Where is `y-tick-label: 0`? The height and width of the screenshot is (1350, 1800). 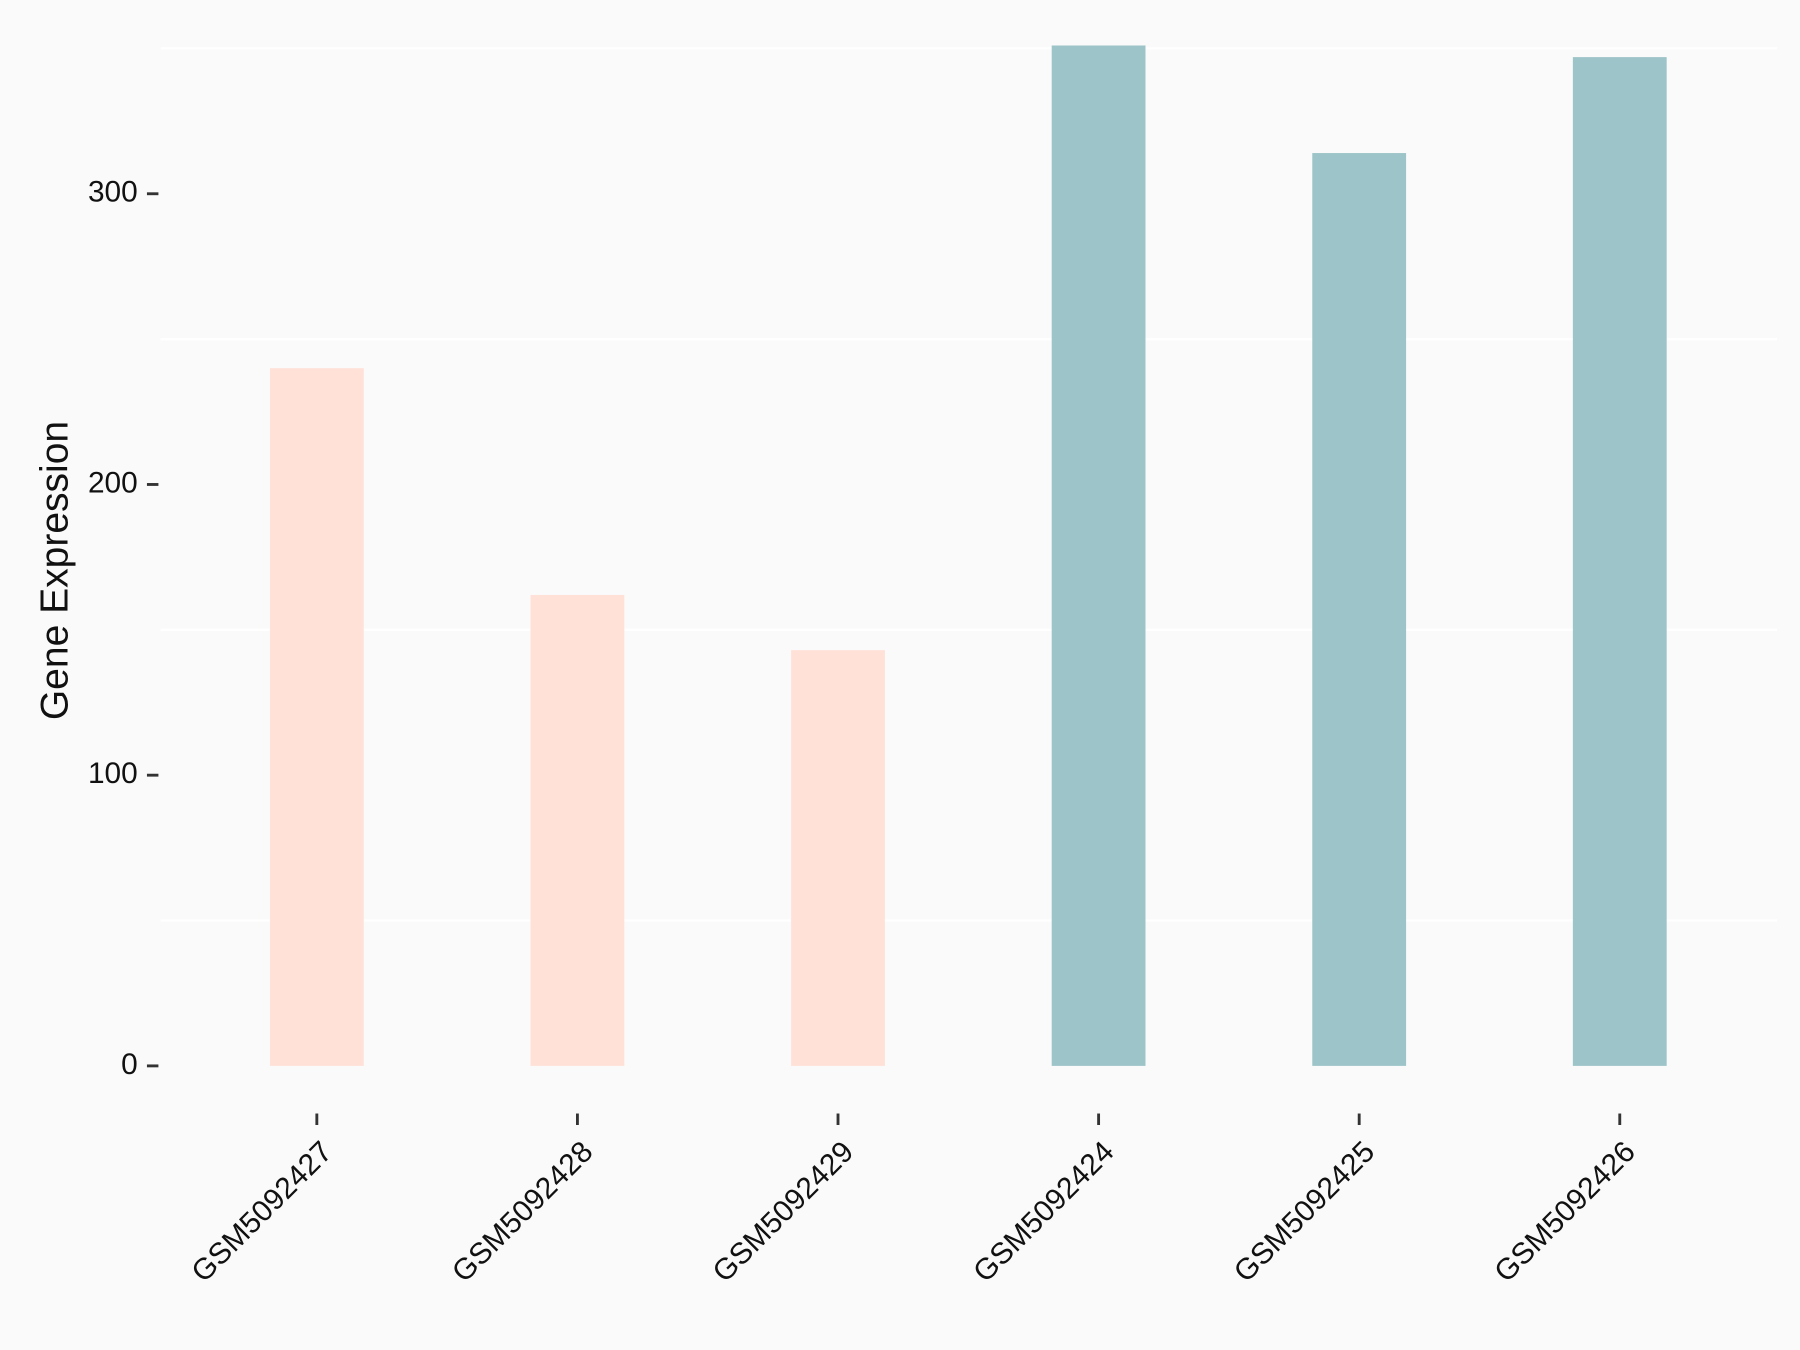
y-tick-label: 0 is located at coordinates (129, 1064).